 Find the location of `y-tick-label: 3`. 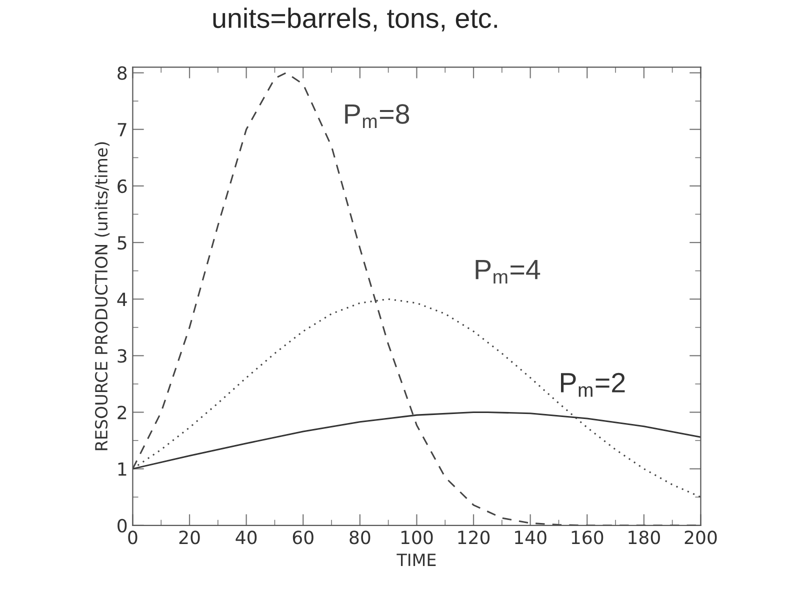

y-tick-label: 3 is located at coordinates (122, 356).